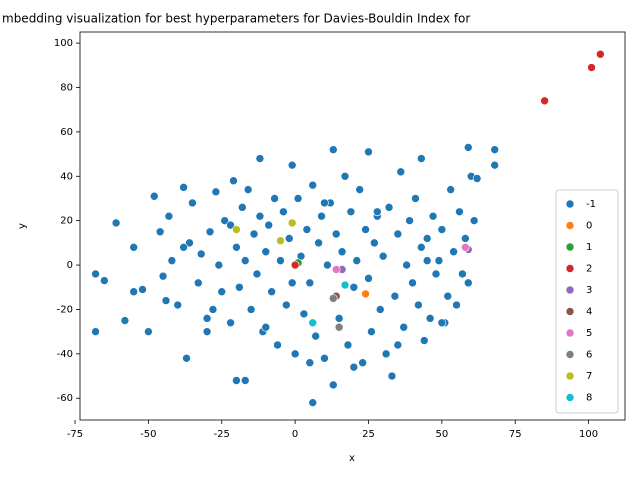 Image resolution: width=640 pixels, height=480 pixels. What do you see at coordinates (66, 176) in the screenshot?
I see `y-tick-label: 40` at bounding box center [66, 176].